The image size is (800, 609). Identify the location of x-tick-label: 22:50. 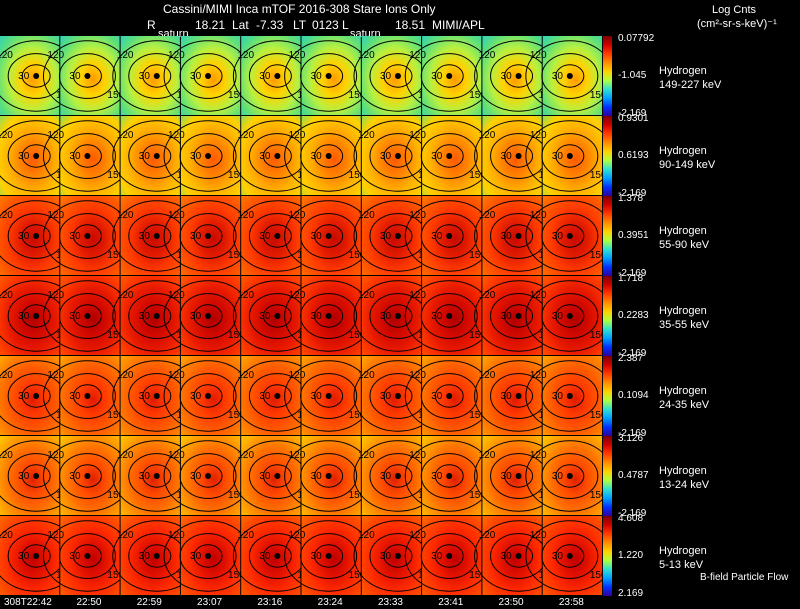
(89, 602).